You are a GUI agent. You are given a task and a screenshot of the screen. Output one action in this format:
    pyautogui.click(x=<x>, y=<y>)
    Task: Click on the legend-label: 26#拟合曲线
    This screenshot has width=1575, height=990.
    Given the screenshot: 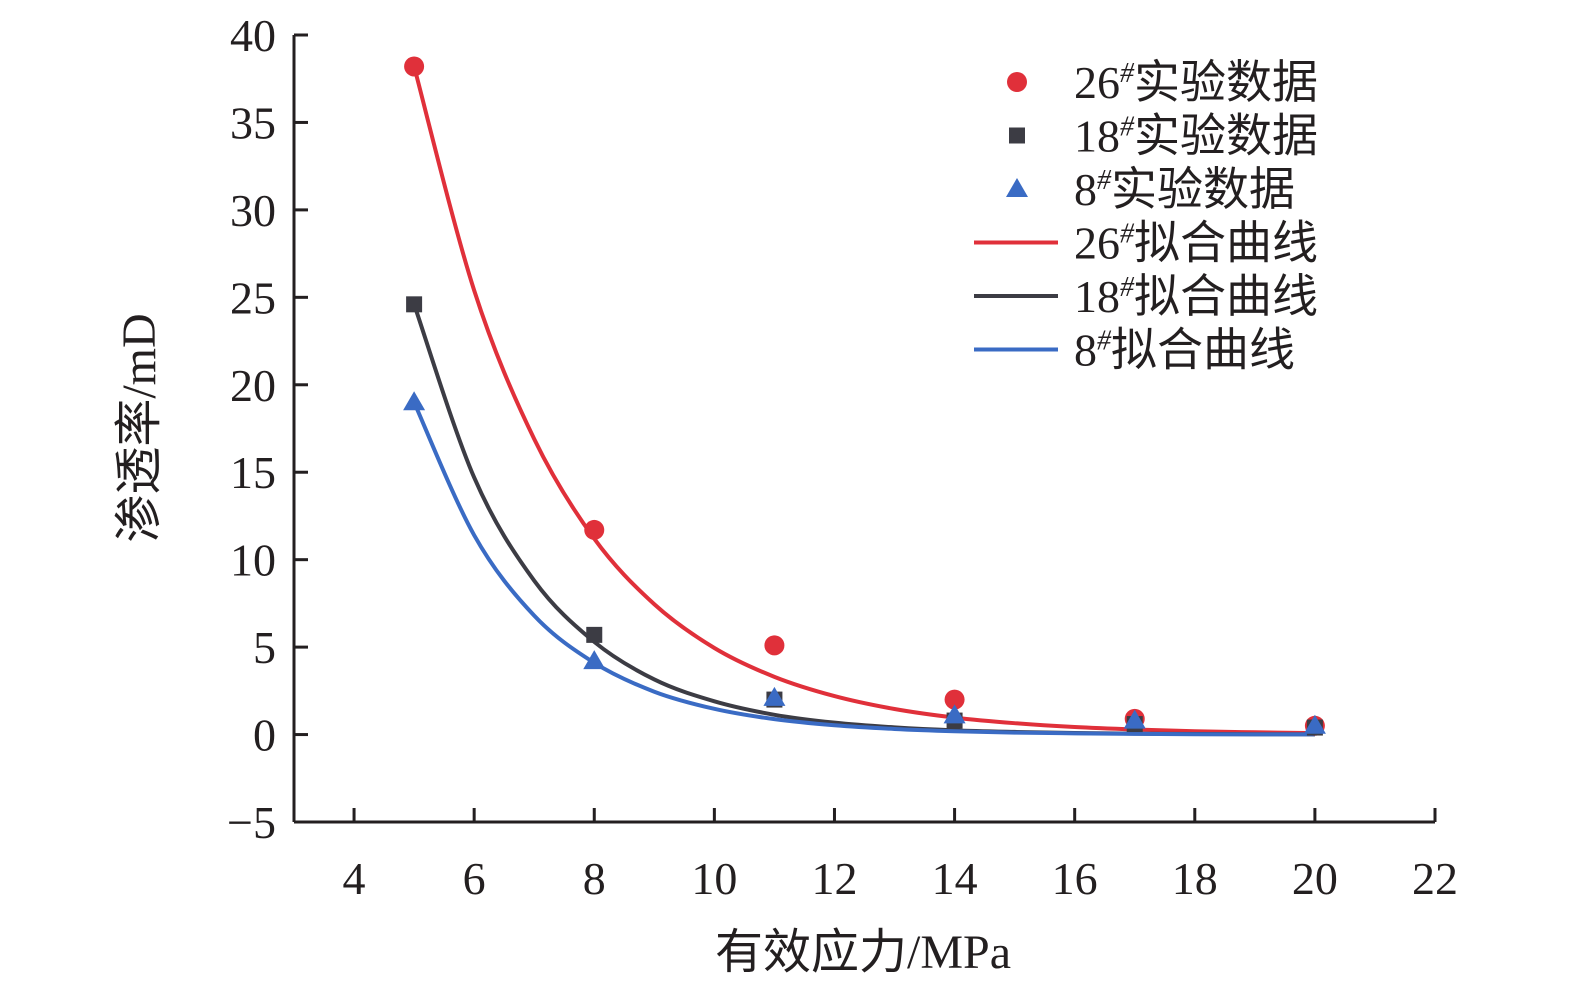 What is the action you would take?
    pyautogui.click(x=1196, y=243)
    